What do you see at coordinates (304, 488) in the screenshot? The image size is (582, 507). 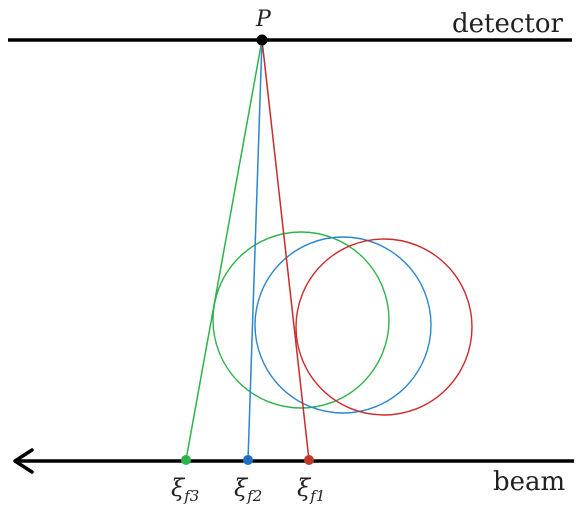 I see `focus-symbol-f1: ξ` at bounding box center [304, 488].